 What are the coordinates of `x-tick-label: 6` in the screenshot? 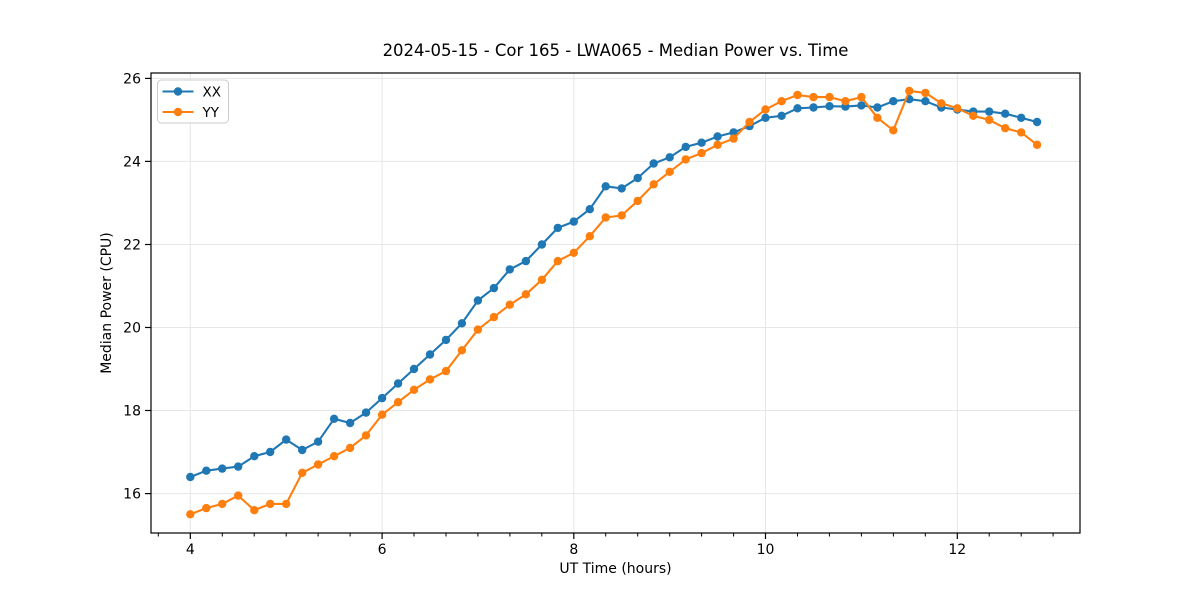 It's located at (382, 550).